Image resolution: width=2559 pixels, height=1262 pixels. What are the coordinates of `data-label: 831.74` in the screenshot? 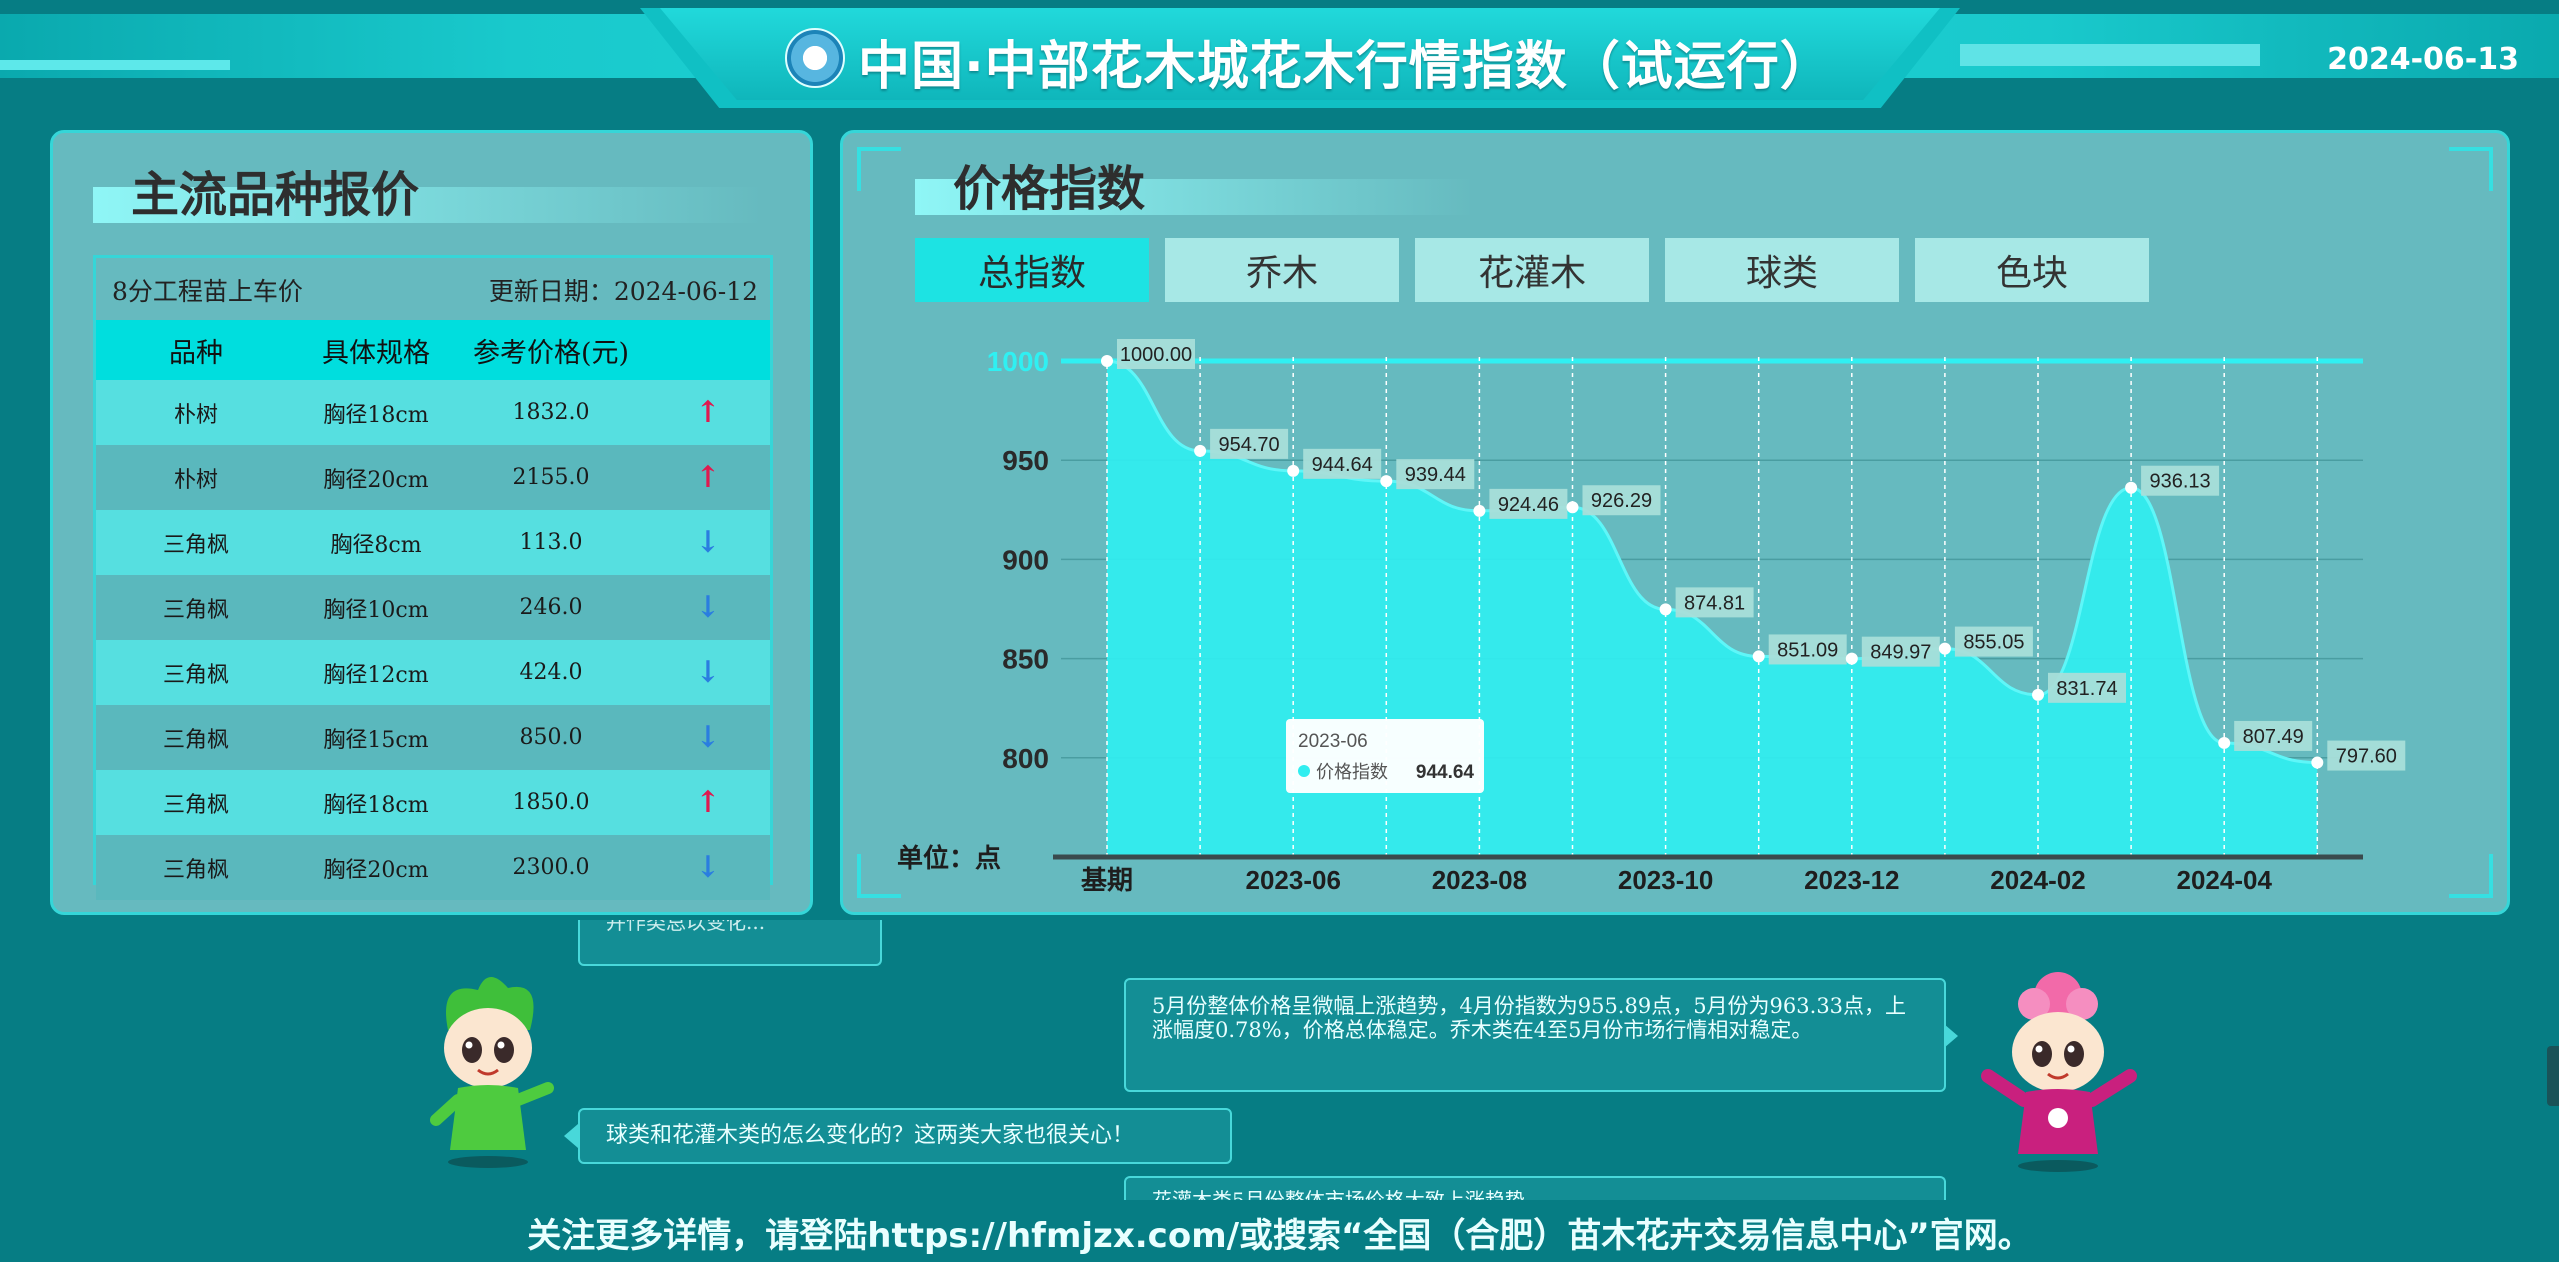 It's located at (2086, 689).